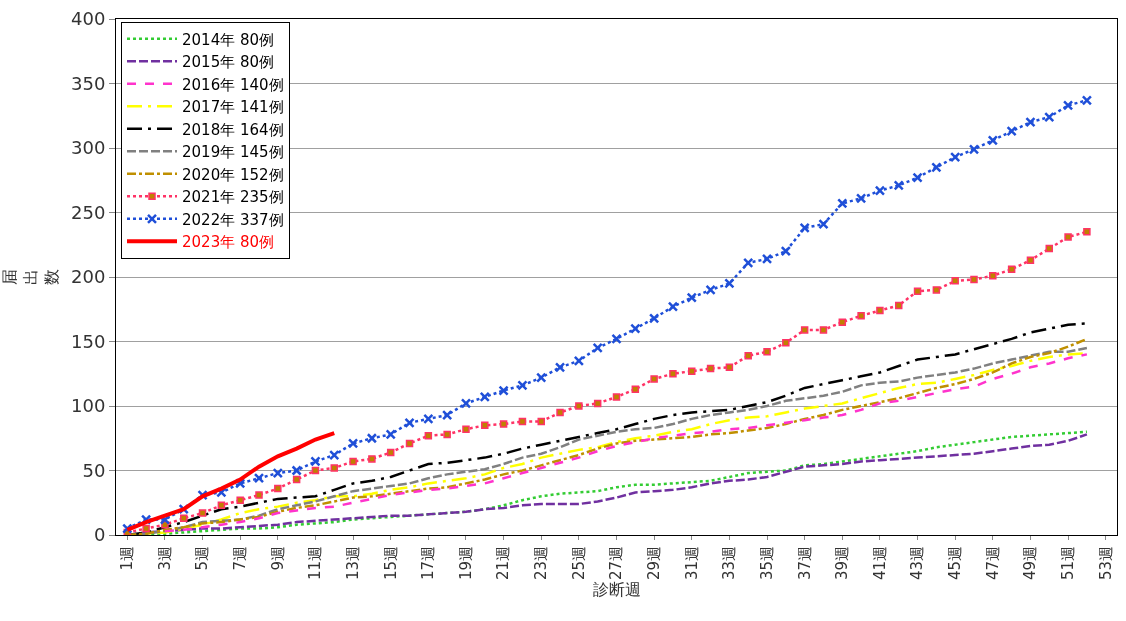 Image resolution: width=1126 pixels, height=621 pixels. Describe the element at coordinates (277, 558) in the screenshot. I see `x-tick-label: 9週` at that location.